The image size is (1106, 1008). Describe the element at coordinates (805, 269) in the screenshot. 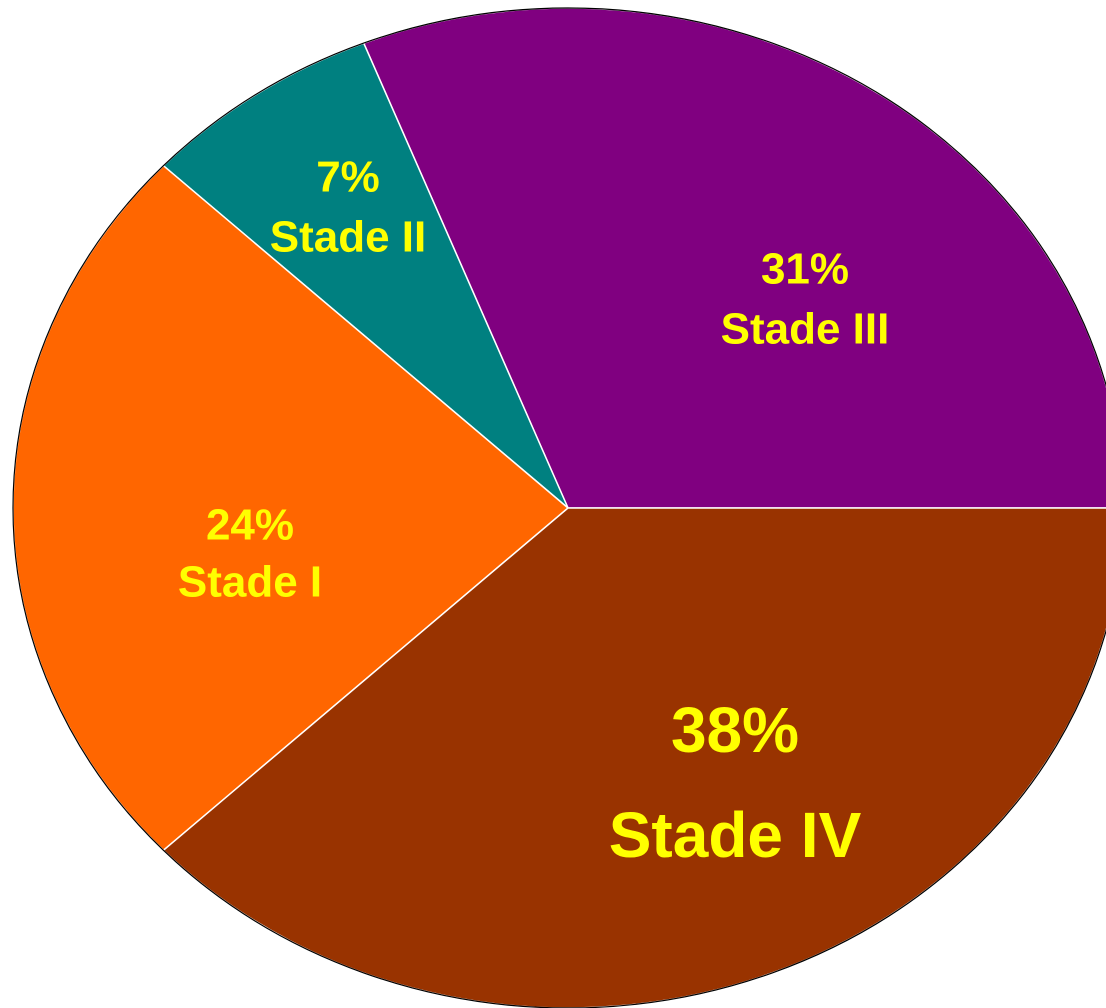

I see `slice-value-label: 31%` at that location.